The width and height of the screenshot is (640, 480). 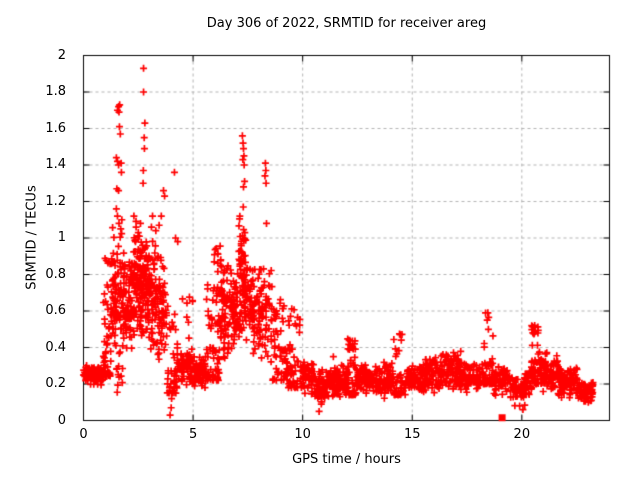 I want to click on y-tick-label: 1.8, so click(x=55, y=91).